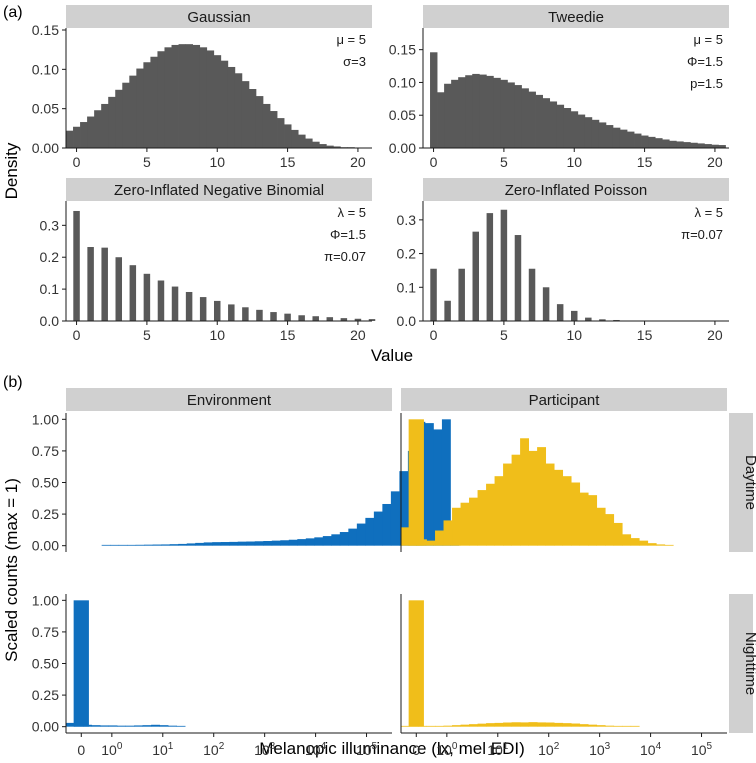  Describe the element at coordinates (741, 482) in the screenshot. I see `row-strip` at that location.